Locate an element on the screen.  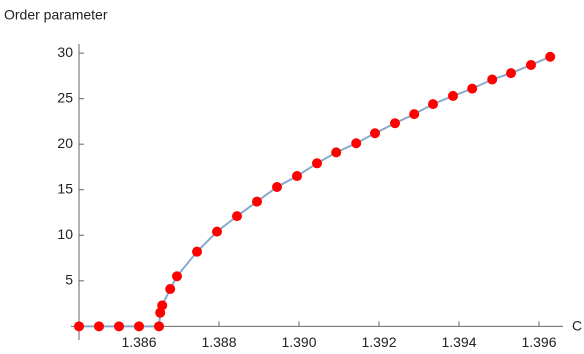
x-axis-label: C is located at coordinates (577, 326).